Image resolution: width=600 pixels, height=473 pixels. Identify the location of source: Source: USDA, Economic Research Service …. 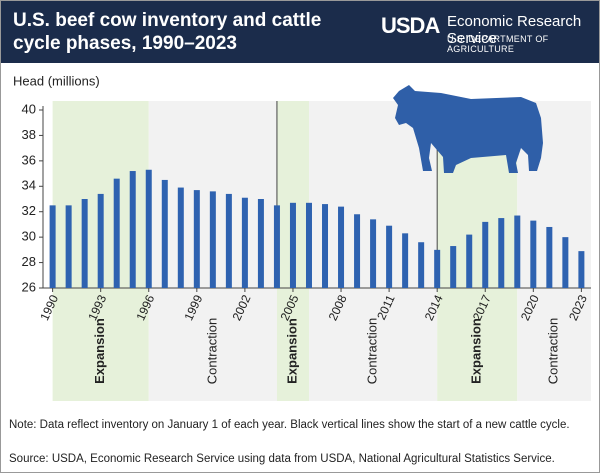
(282, 459).